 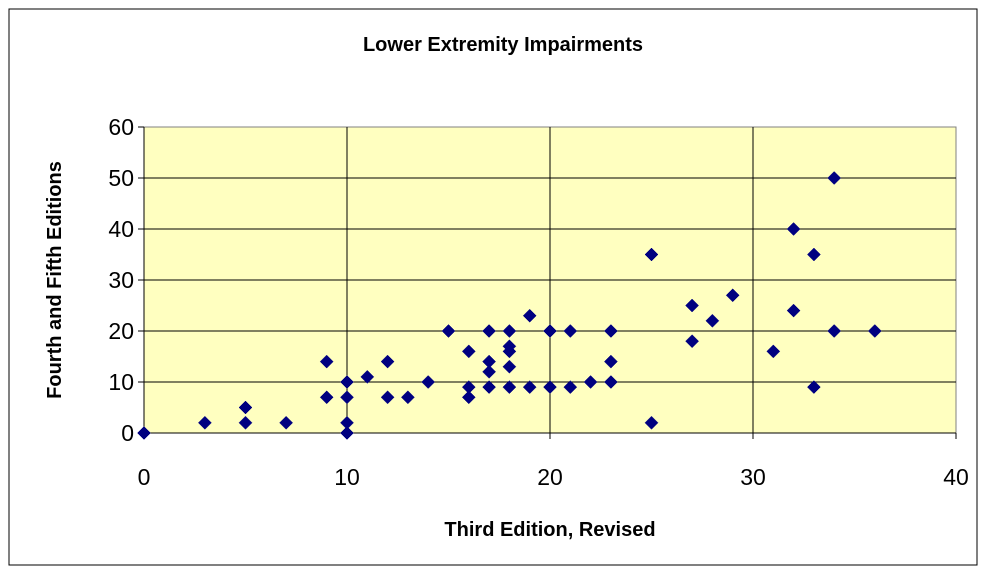 I want to click on y-tick-label: 40, so click(x=121, y=229).